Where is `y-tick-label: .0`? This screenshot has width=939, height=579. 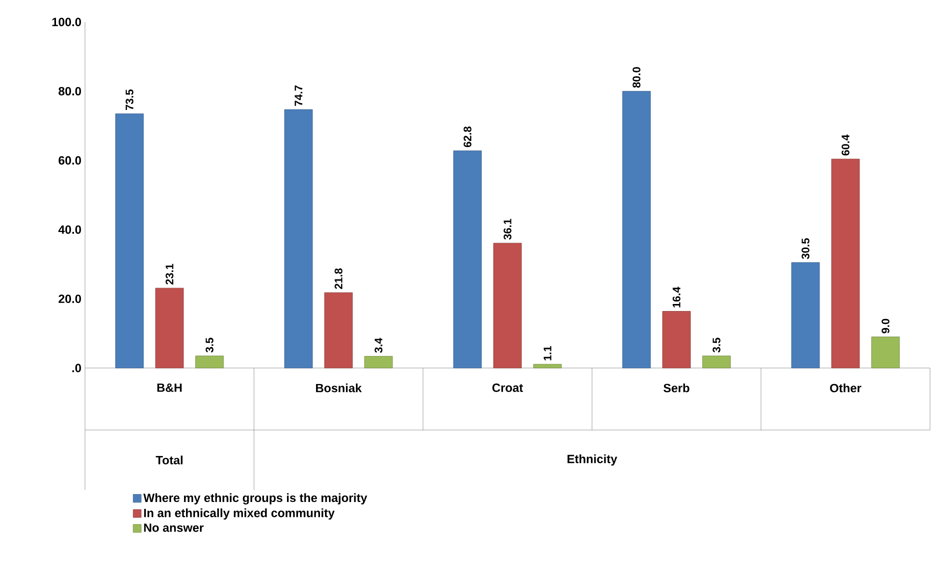
y-tick-label: .0 is located at coordinates (76, 368).